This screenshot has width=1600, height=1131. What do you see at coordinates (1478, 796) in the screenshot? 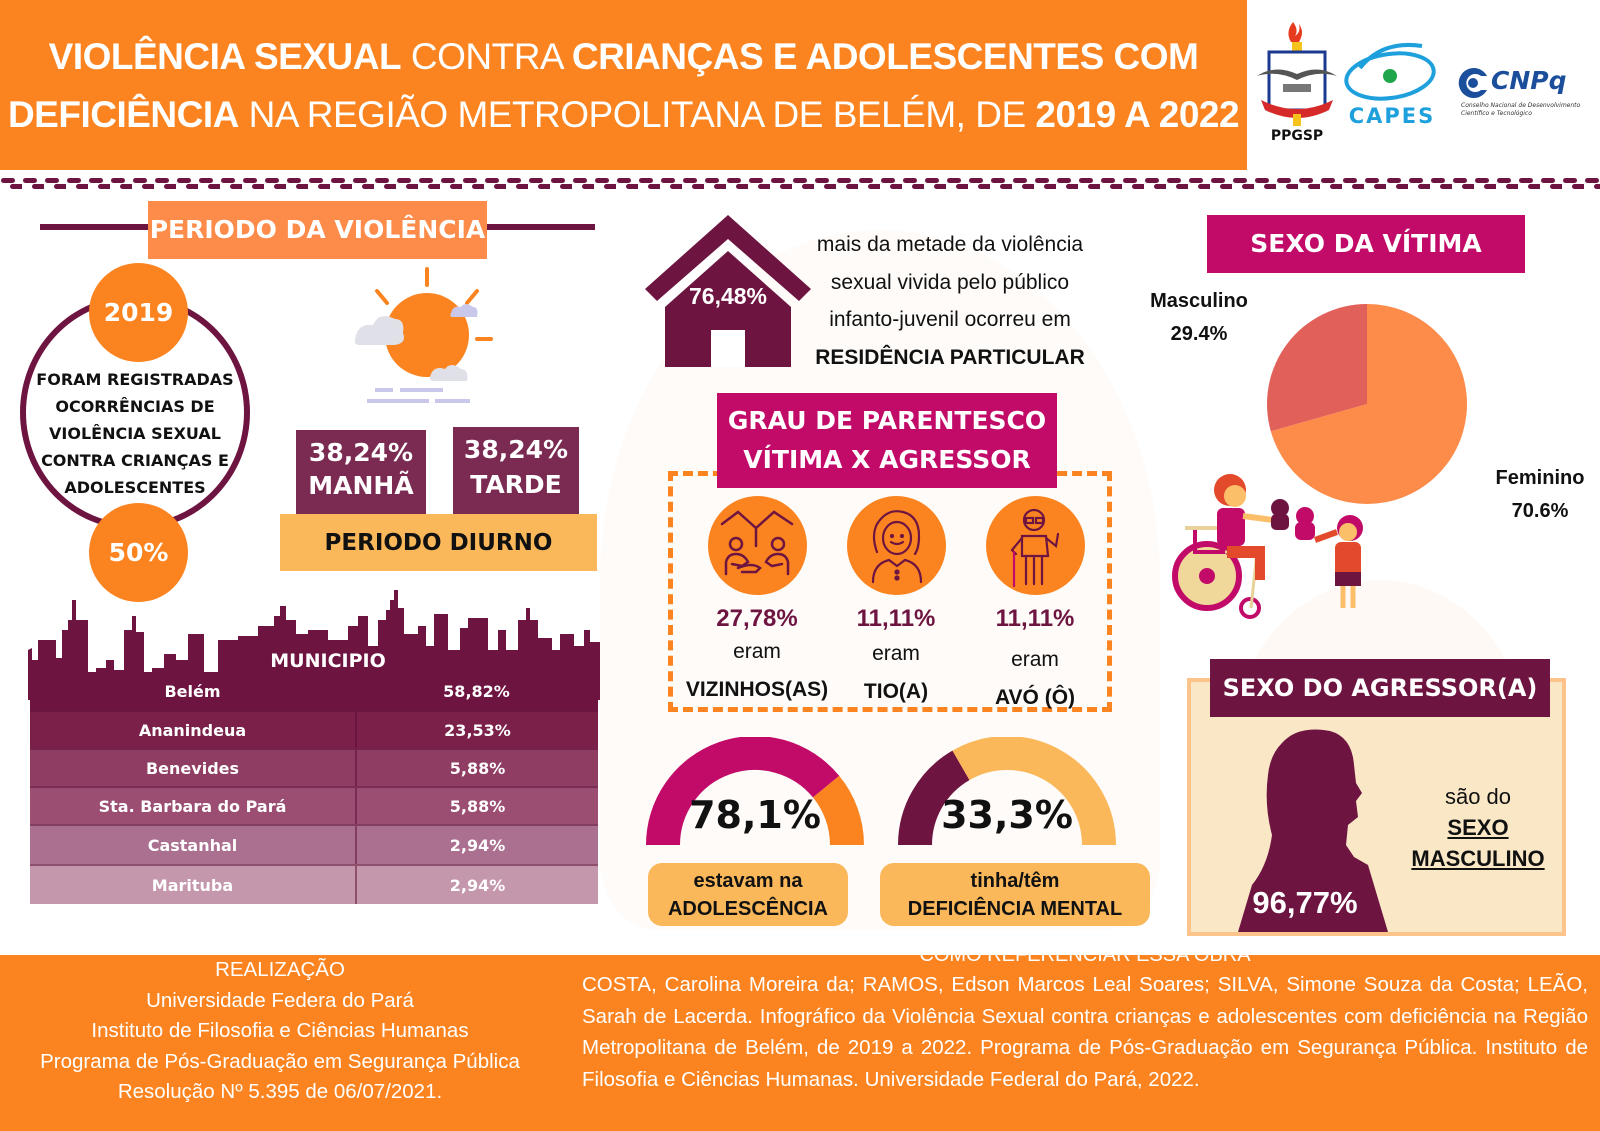
I see `agressor-line-1: são do` at bounding box center [1478, 796].